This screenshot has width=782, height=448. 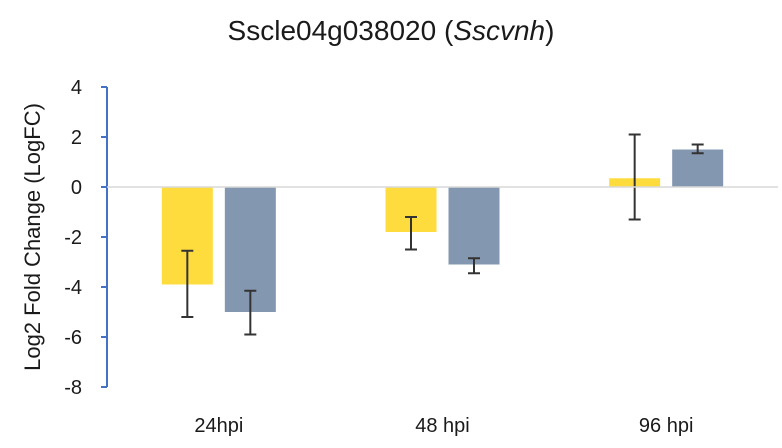 I want to click on y-tick-label: -8, so click(x=73, y=388).